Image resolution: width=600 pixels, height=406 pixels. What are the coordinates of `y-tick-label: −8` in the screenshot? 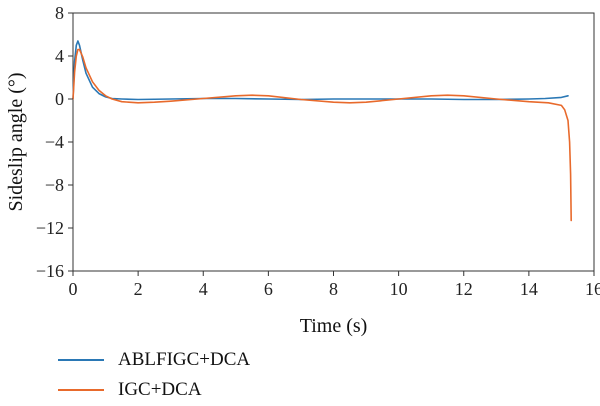 It's located at (54, 185).